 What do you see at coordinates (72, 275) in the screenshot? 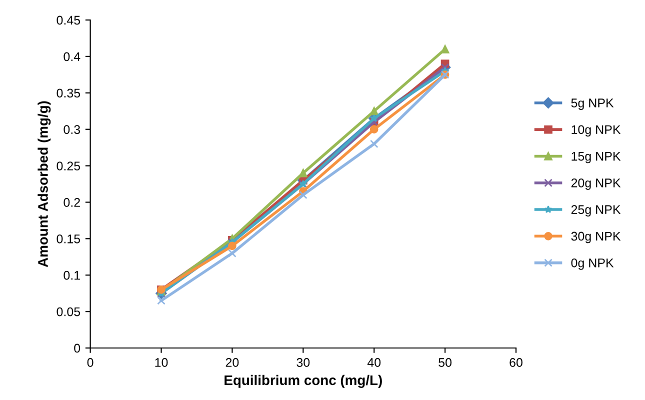
I see `y-tick-label: 0.1` at bounding box center [72, 275].